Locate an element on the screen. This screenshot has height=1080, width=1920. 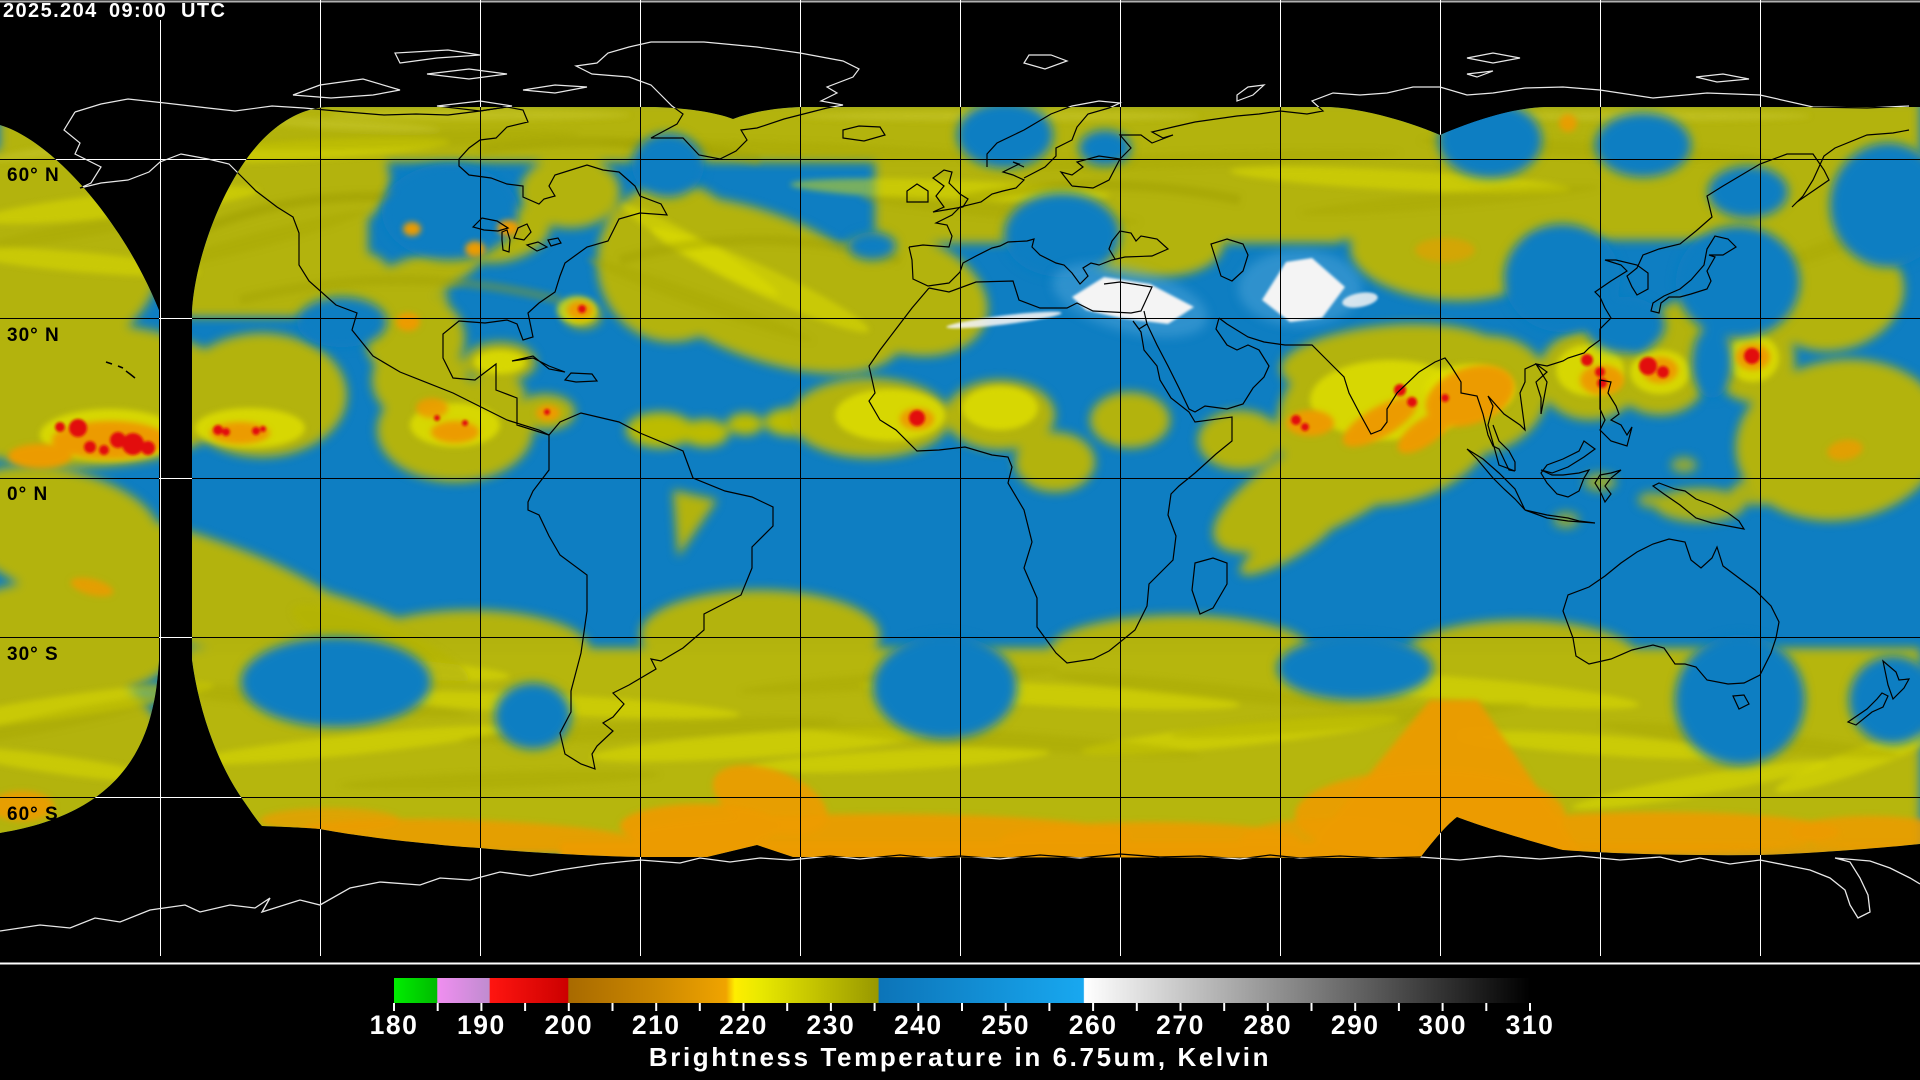
svg-text: 60° S is located at coordinates (33, 814).